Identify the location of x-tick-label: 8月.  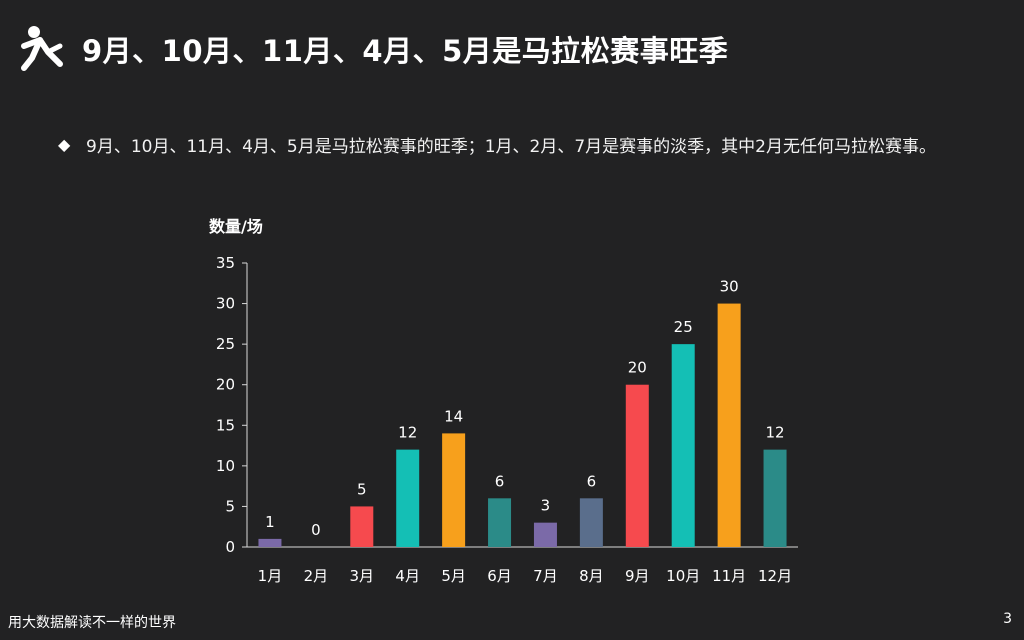
(591, 576).